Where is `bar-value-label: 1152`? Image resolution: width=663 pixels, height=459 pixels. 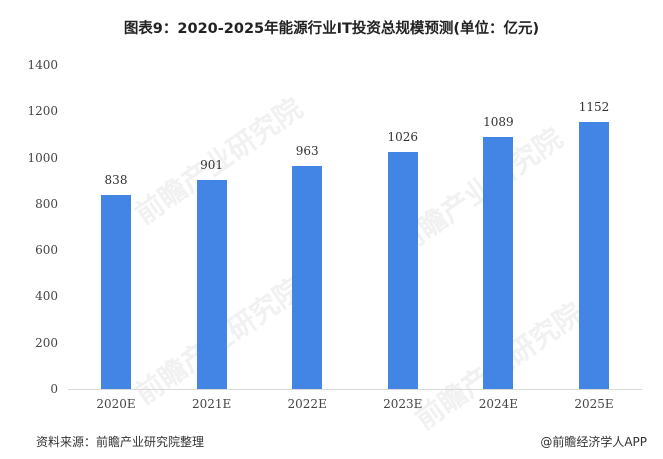 bar-value-label: 1152 is located at coordinates (594, 107).